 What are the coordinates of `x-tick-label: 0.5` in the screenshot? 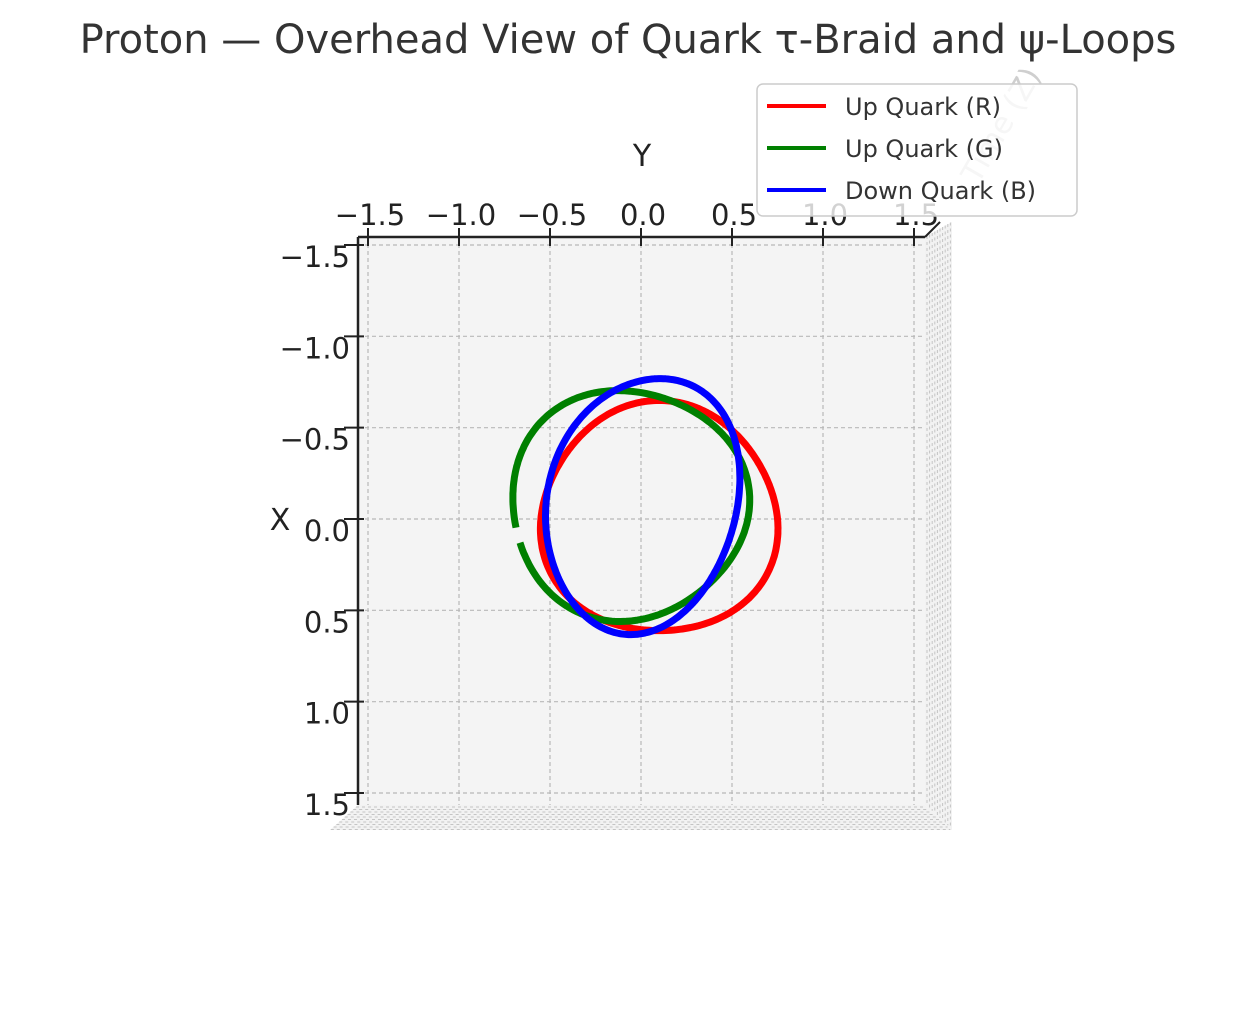 It's located at (734, 215).